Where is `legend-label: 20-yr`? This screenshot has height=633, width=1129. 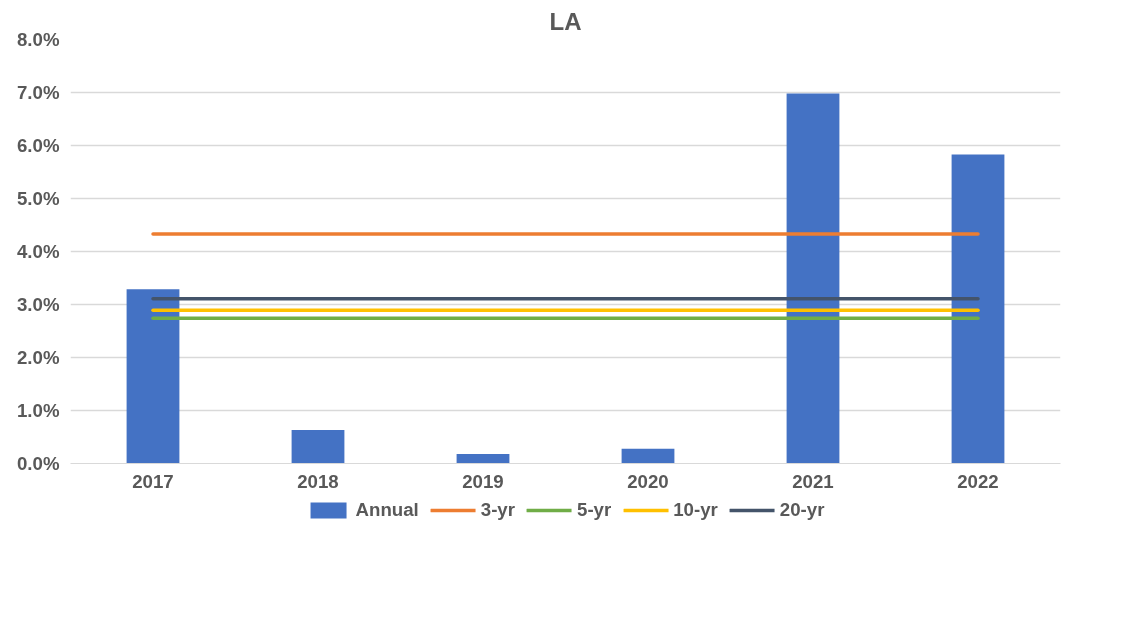 legend-label: 20-yr is located at coordinates (802, 510).